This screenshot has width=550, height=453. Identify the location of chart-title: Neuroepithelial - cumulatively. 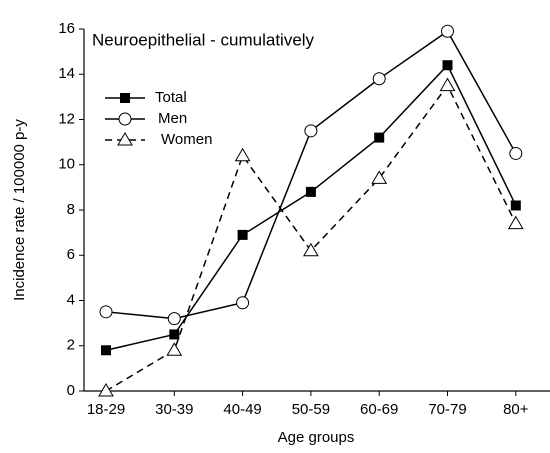
(203, 39).